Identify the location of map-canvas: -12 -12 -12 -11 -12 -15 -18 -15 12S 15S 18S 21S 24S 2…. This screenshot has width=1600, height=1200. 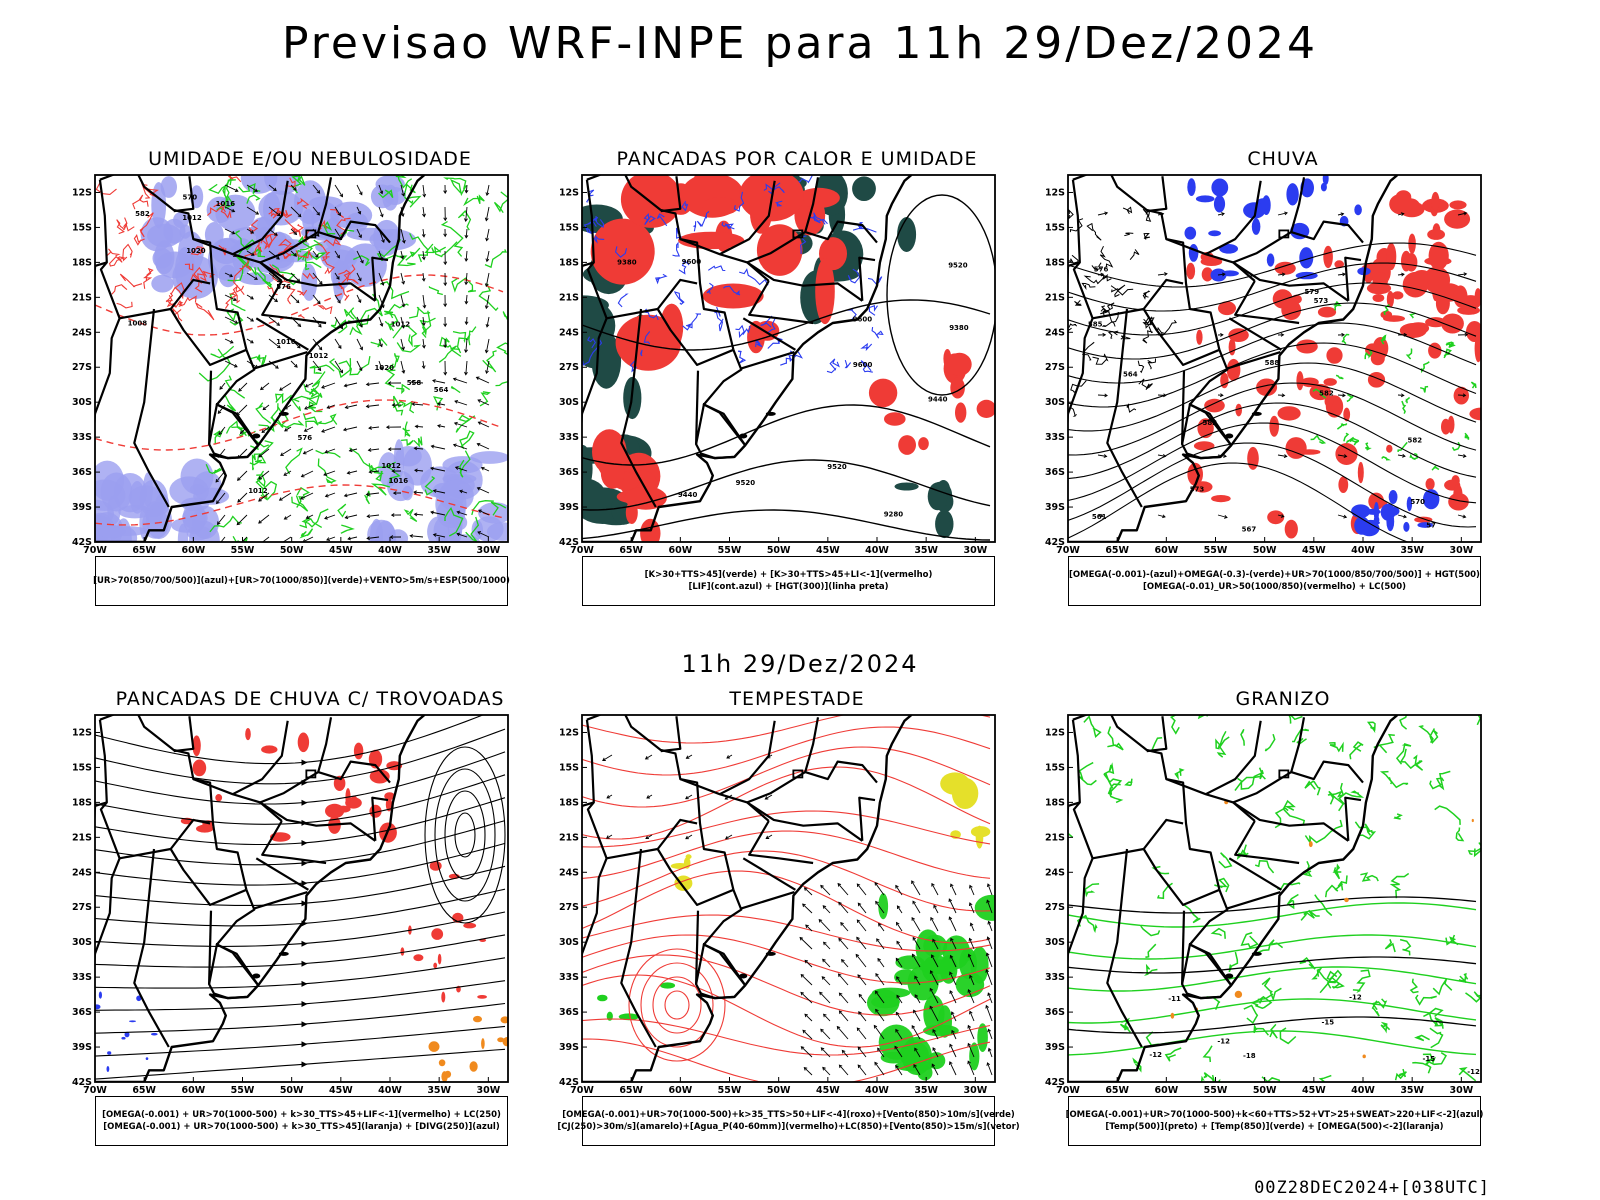
(1263, 905).